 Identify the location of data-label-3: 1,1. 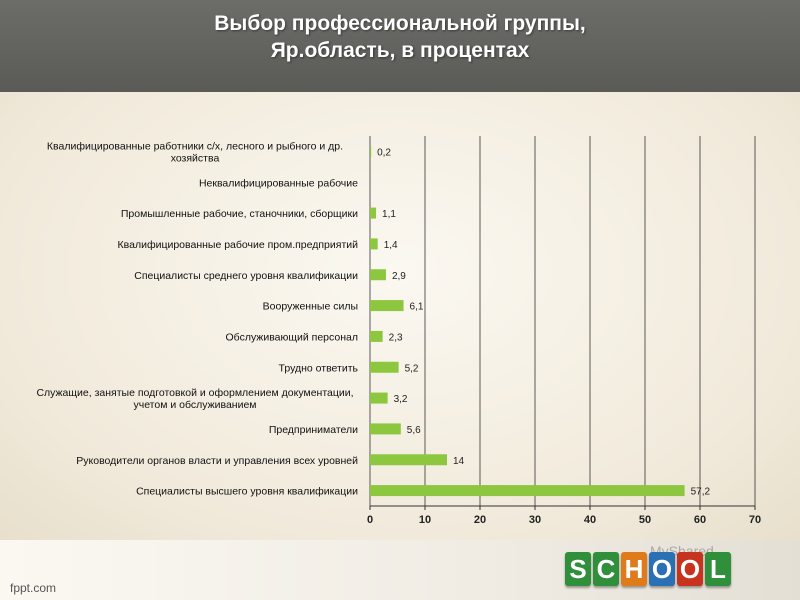
(389, 214).